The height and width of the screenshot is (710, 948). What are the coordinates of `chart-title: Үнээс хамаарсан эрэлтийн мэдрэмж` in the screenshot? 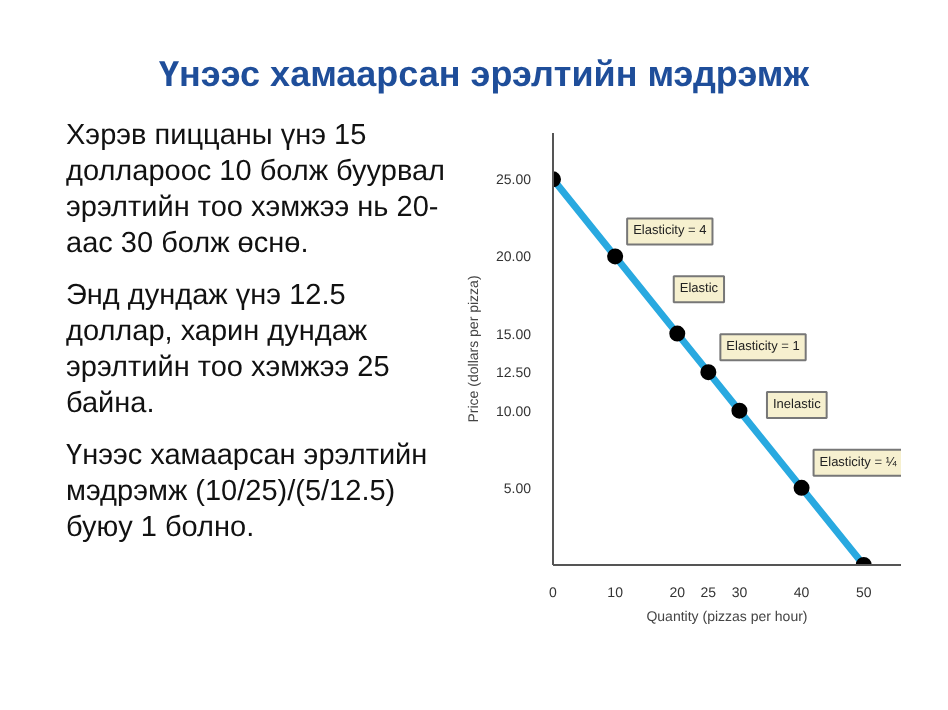 It's located at (484, 75).